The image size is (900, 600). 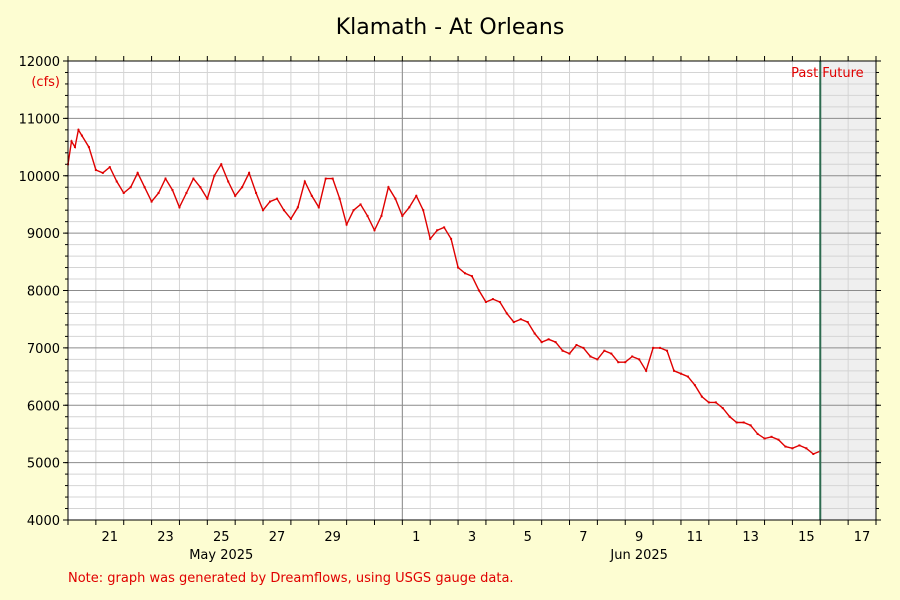 I want to click on month-label: Jun 2025, so click(x=638, y=555).